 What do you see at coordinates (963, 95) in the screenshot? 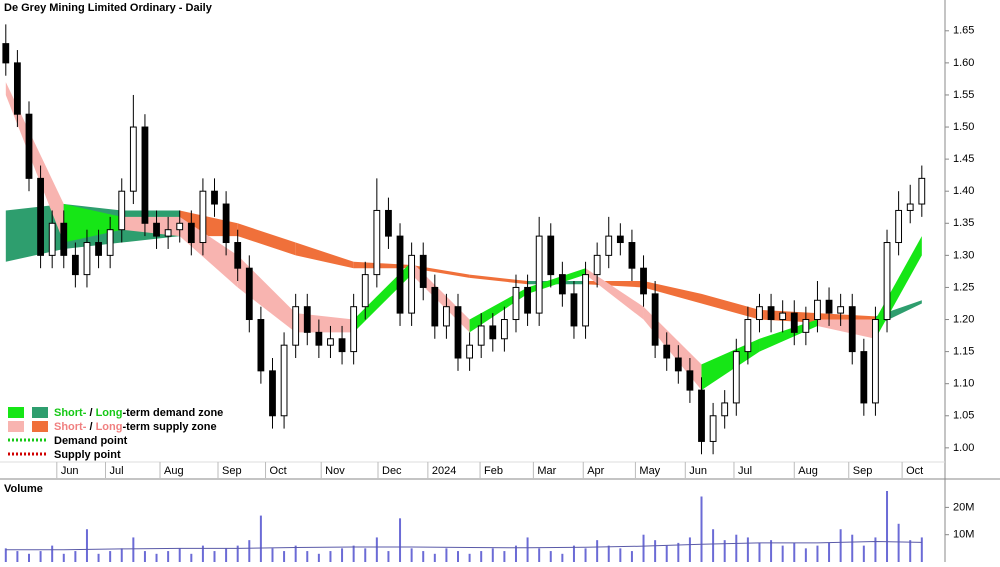
I see `y-tick-label: 1.55` at bounding box center [963, 95].